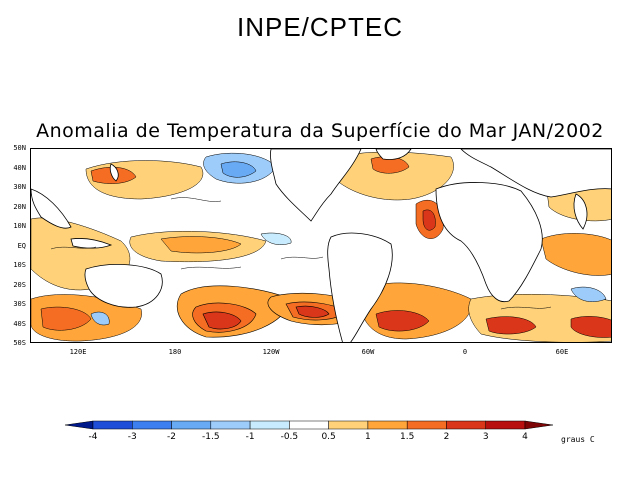 This screenshot has width=640, height=494. I want to click on legend-units: graus C, so click(578, 439).